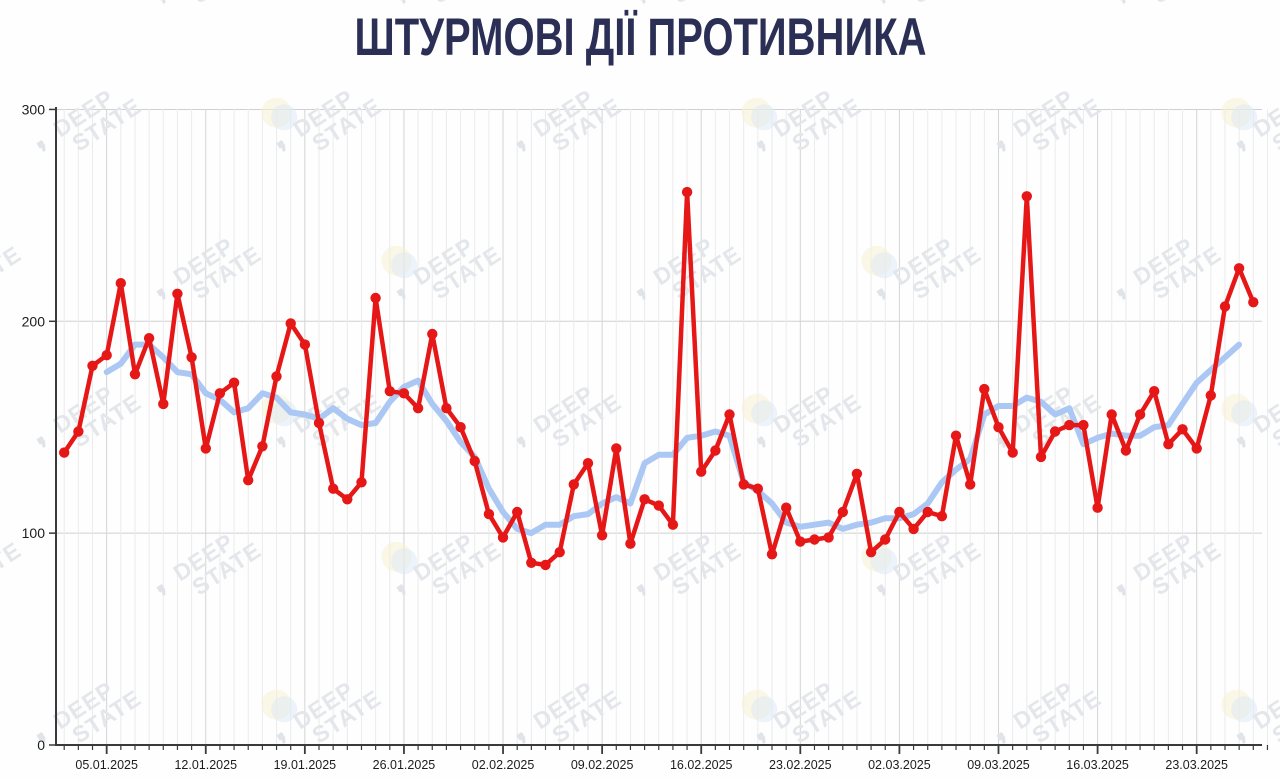 This screenshot has width=1280, height=779. I want to click on y-tick-label: 100, so click(34, 533).